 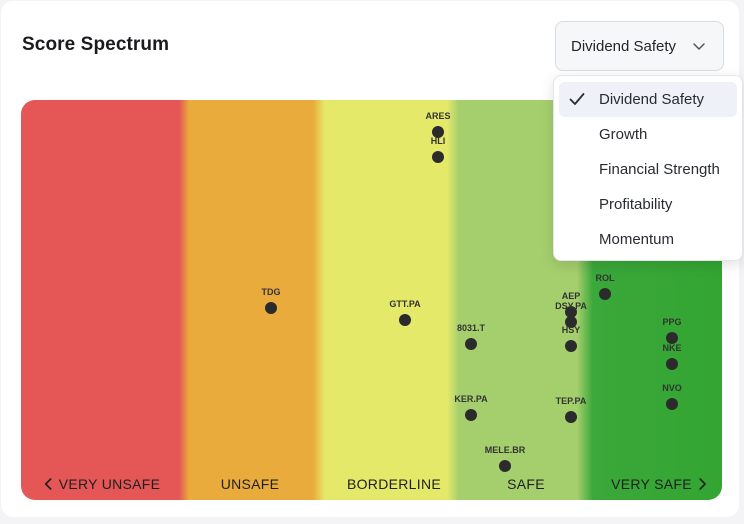 What do you see at coordinates (699, 46) in the screenshot?
I see `chevron-down-icon` at bounding box center [699, 46].